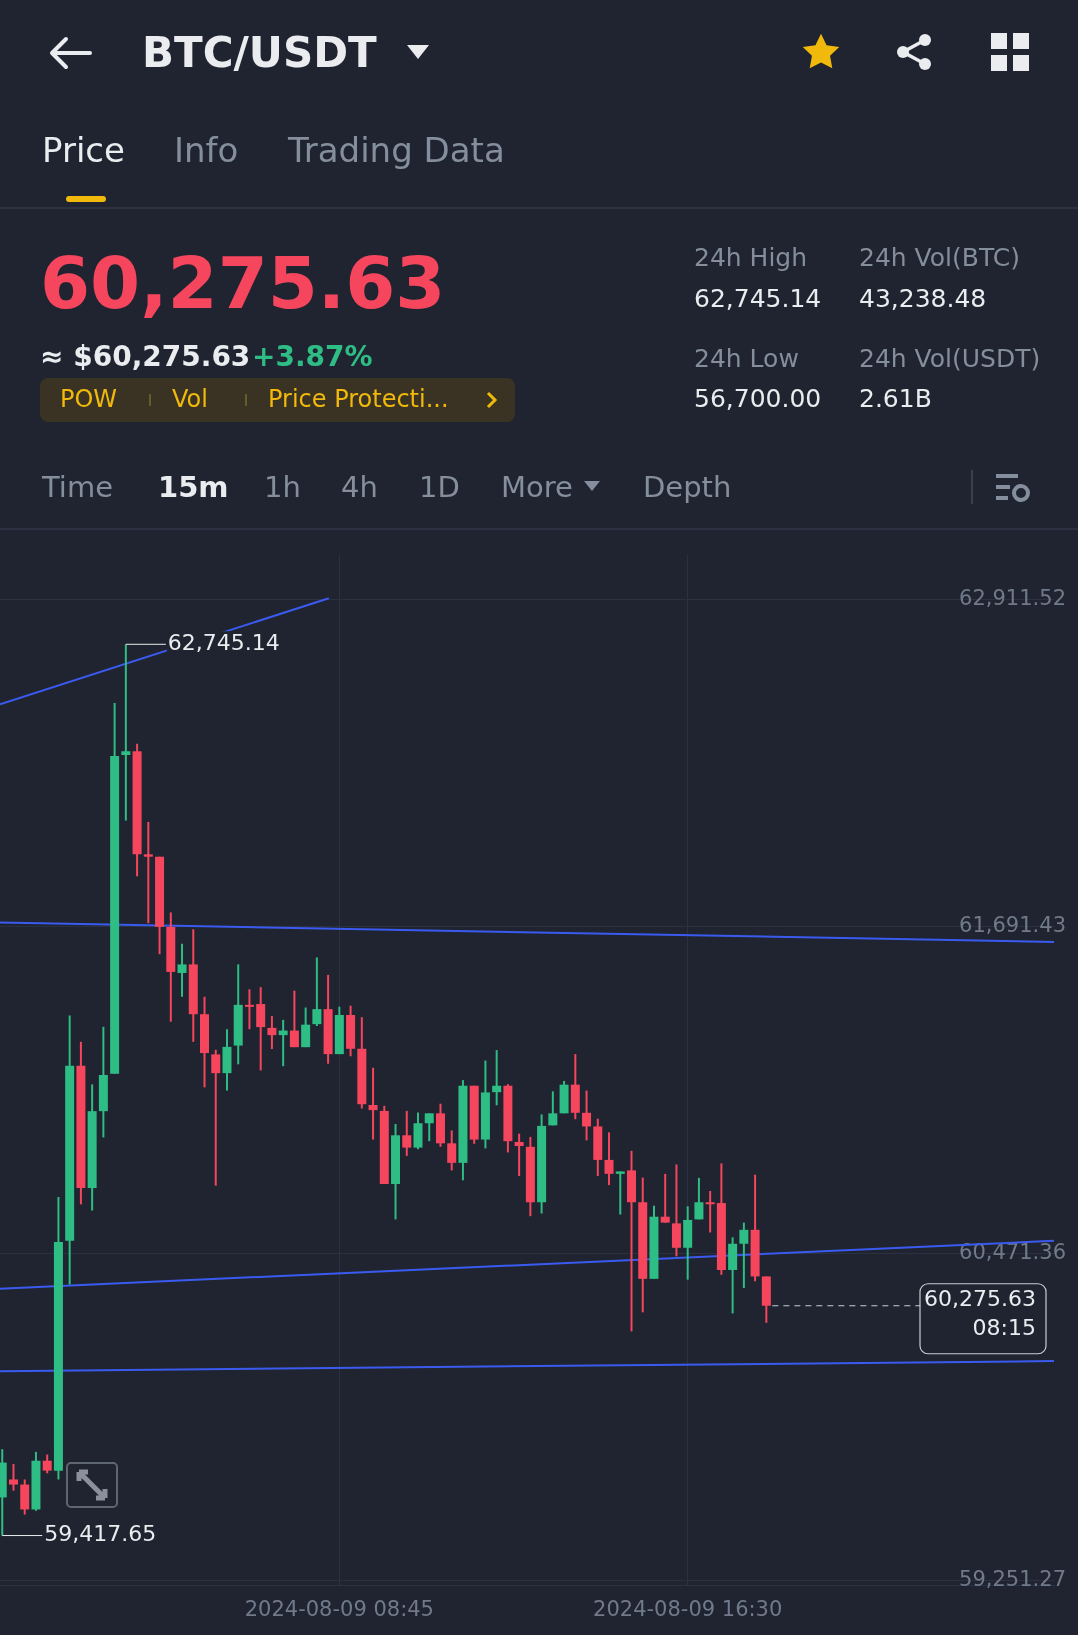 Image resolution: width=1078 pixels, height=1635 pixels. What do you see at coordinates (758, 399) in the screenshot?
I see `text: 56,700.00` at bounding box center [758, 399].